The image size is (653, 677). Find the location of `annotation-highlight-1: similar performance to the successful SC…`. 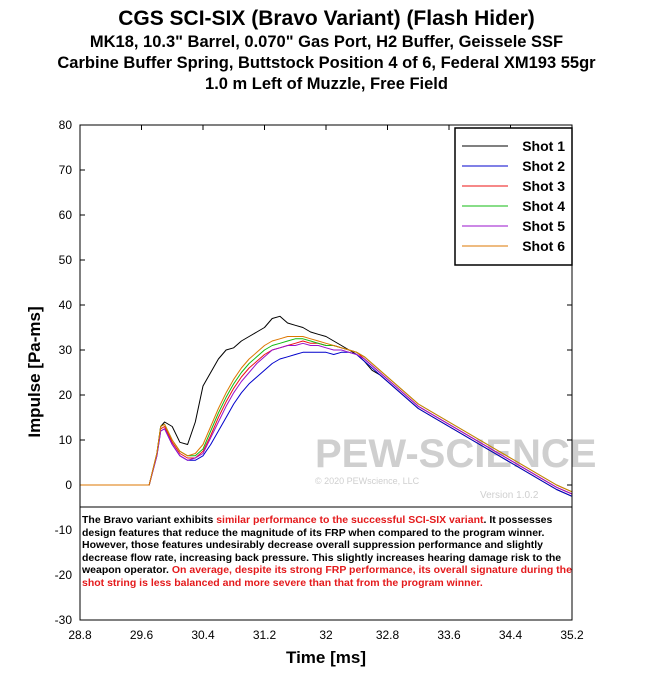

annotation-highlight-1: similar performance to the successful SC… is located at coordinates (350, 520).